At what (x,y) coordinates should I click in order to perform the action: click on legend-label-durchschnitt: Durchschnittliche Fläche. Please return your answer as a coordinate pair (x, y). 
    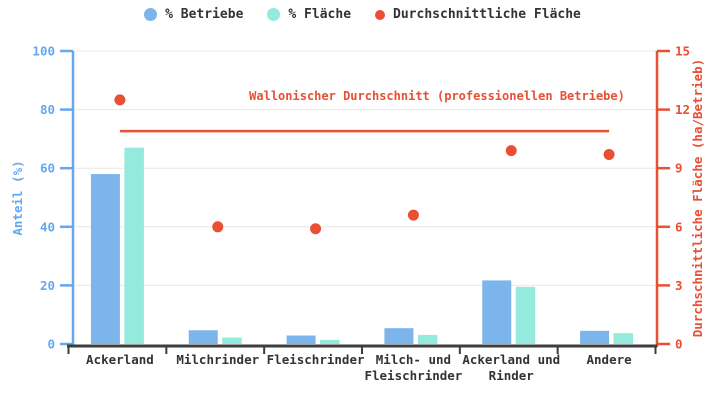
    Looking at the image, I should click on (487, 14).